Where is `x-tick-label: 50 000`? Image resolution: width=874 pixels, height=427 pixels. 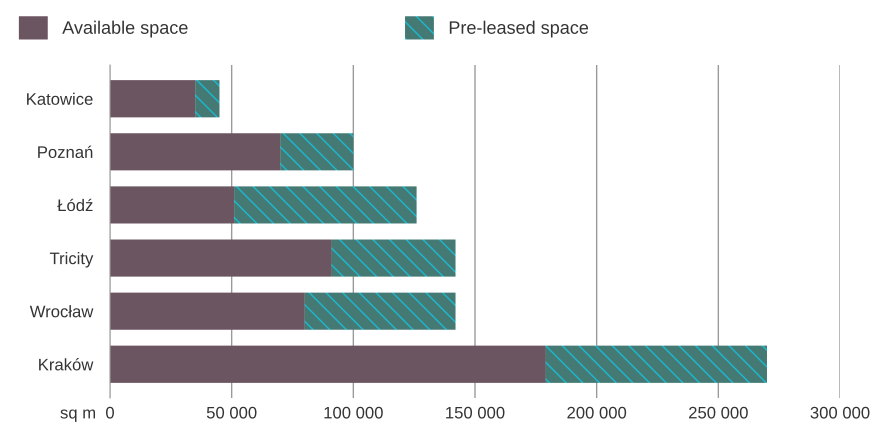
x-tick-label: 50 000 is located at coordinates (231, 412).